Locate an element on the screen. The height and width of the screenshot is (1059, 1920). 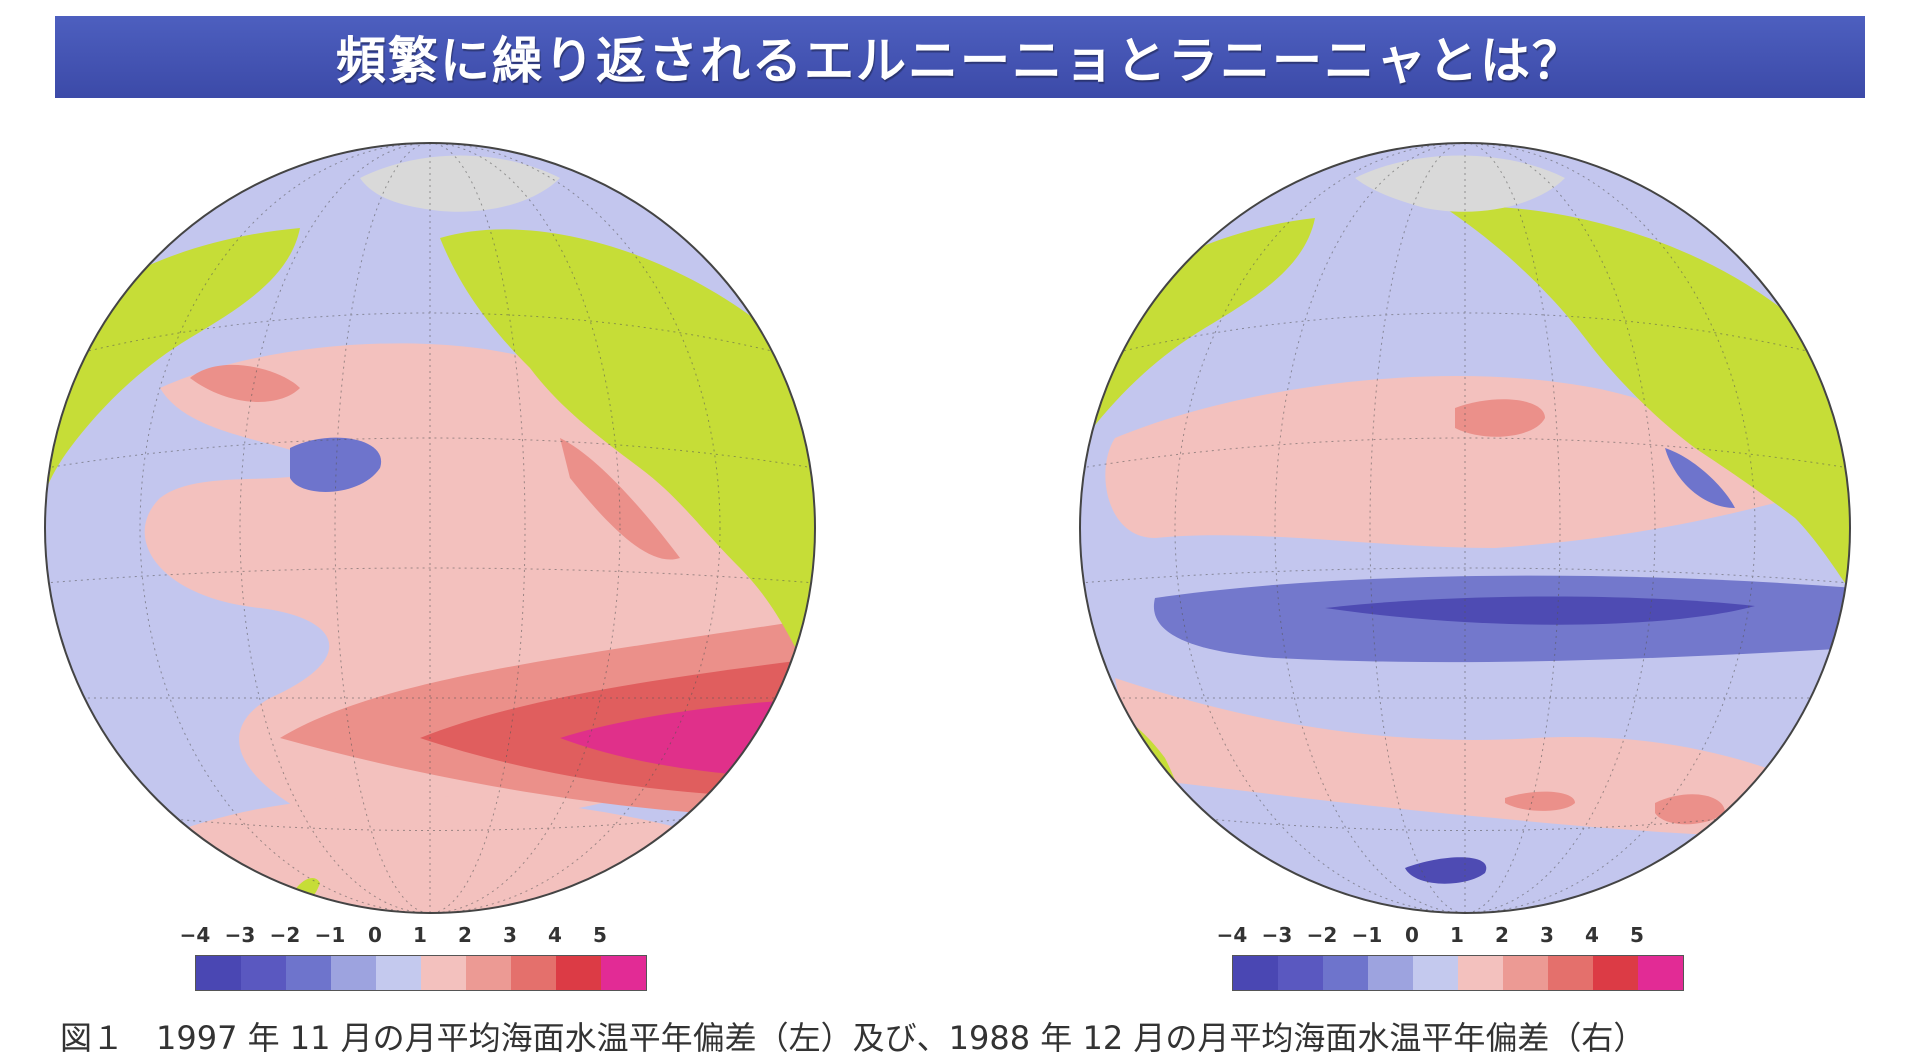
warm-coast-ne is located at coordinates (620, 499).